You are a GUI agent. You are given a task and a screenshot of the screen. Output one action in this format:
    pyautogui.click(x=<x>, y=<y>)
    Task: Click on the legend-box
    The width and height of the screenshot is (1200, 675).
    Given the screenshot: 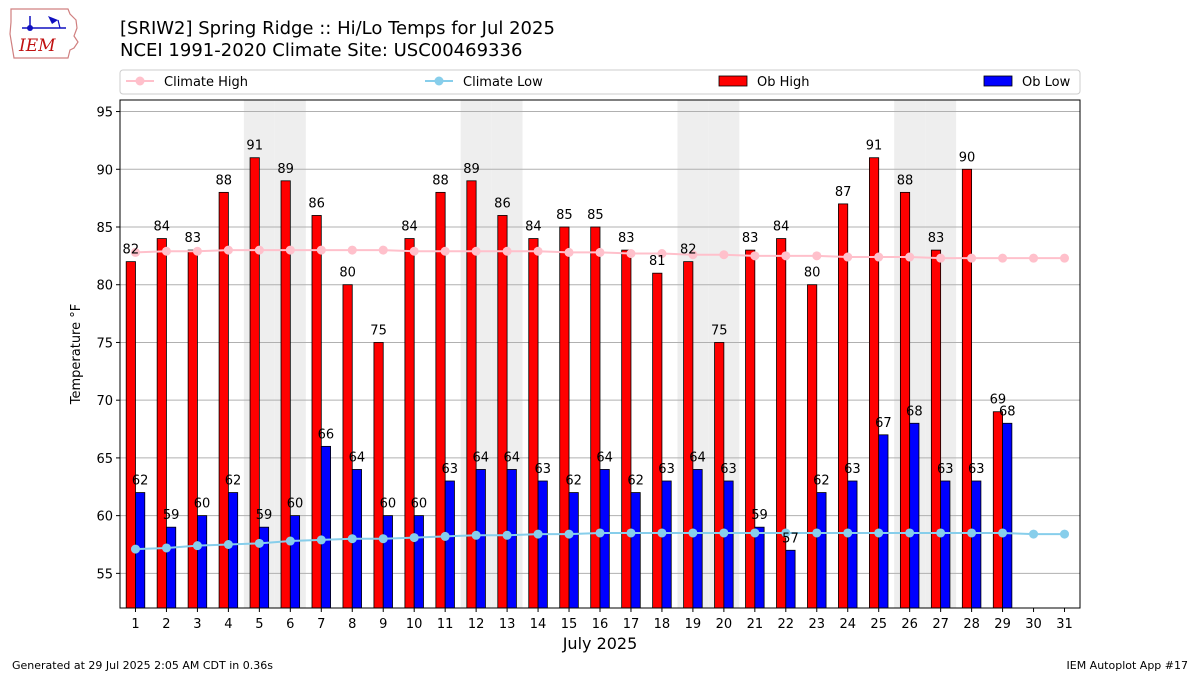 What is the action you would take?
    pyautogui.click(x=600, y=82)
    